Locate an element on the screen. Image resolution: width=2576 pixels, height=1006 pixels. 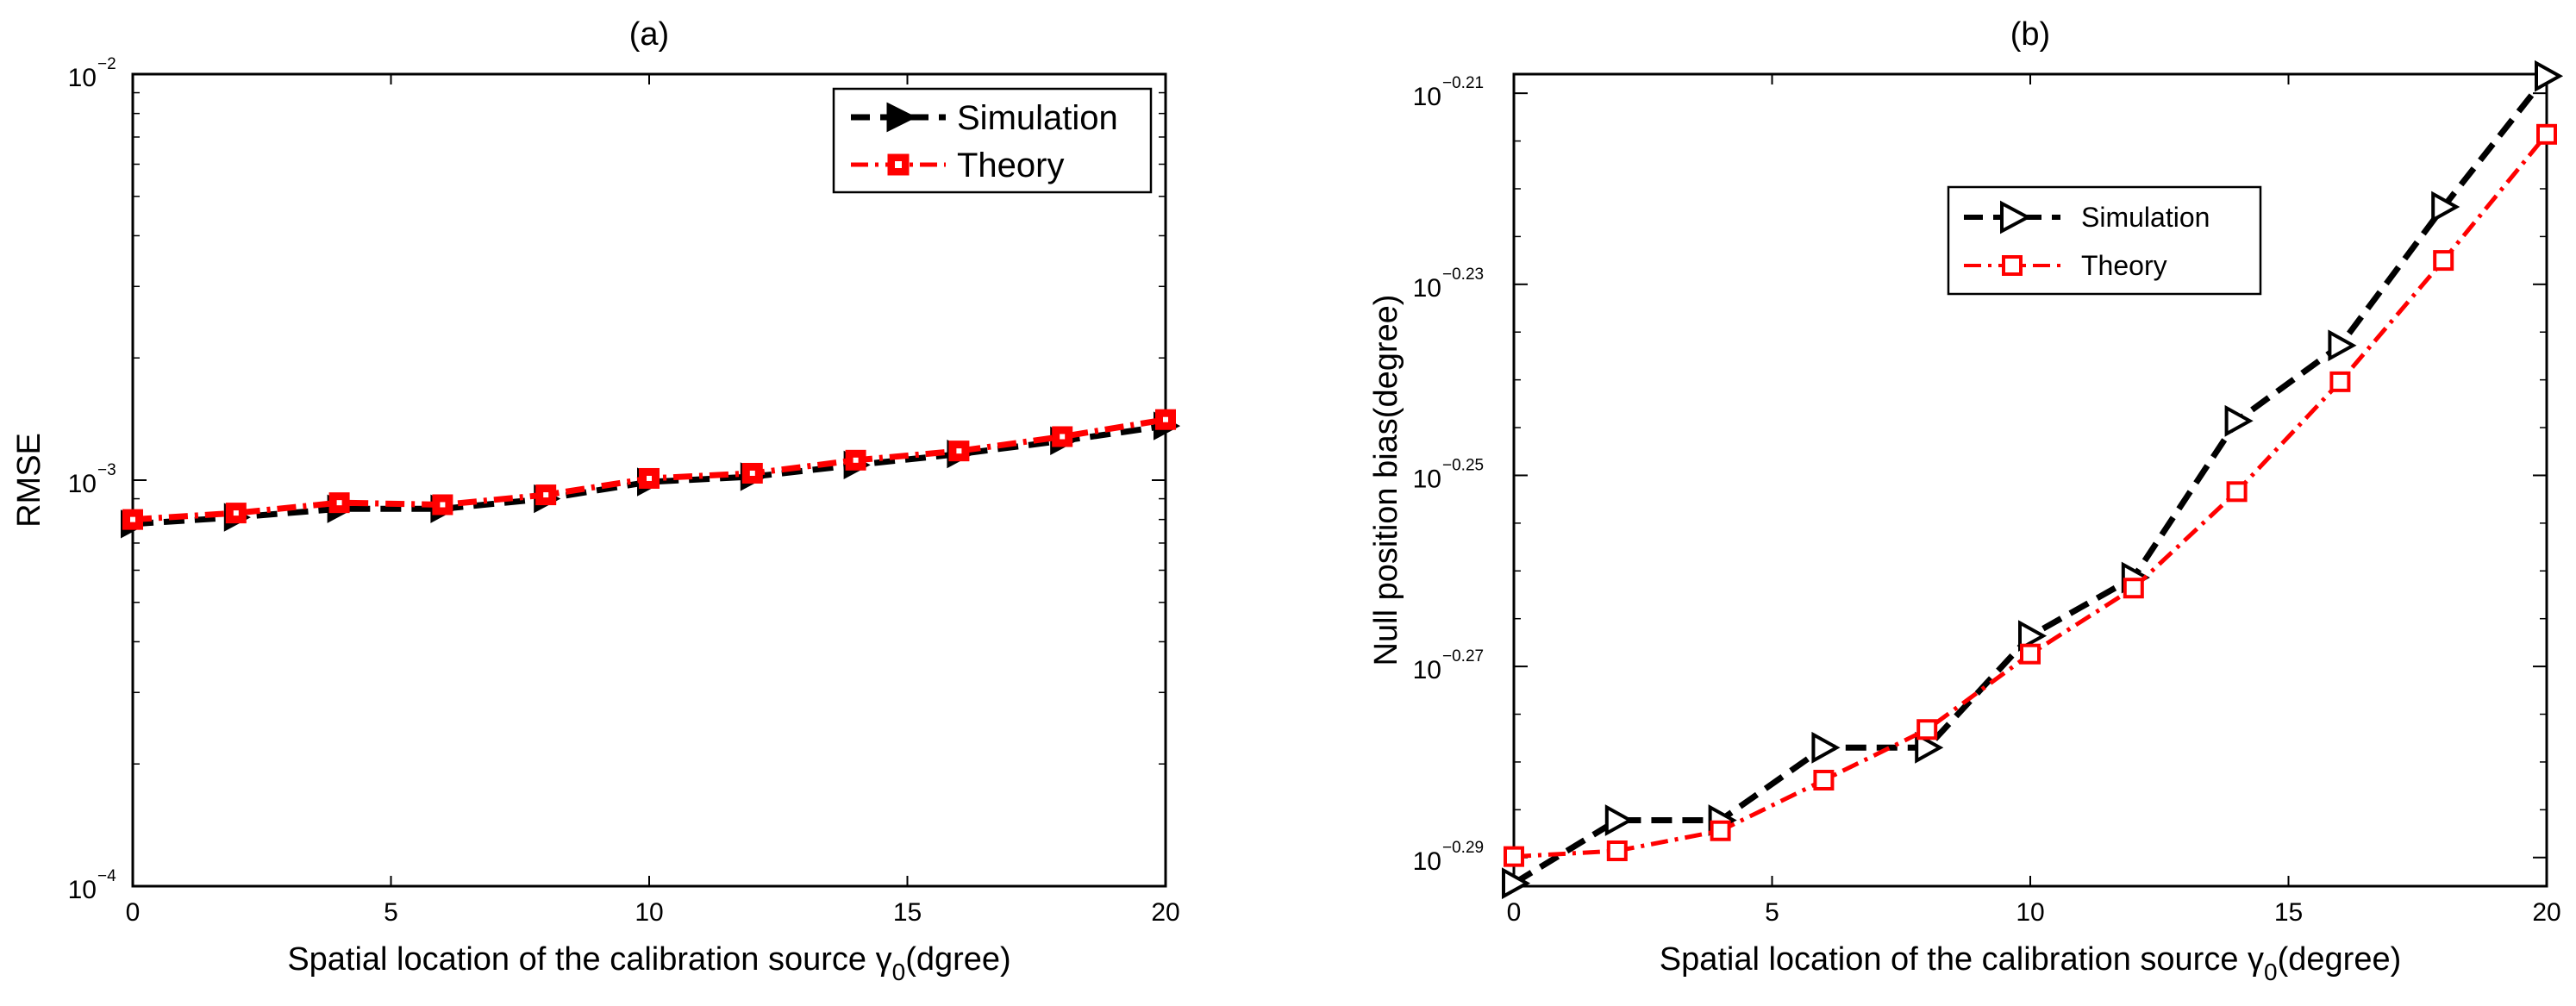
panel-a-simulation-line is located at coordinates (649, 475).